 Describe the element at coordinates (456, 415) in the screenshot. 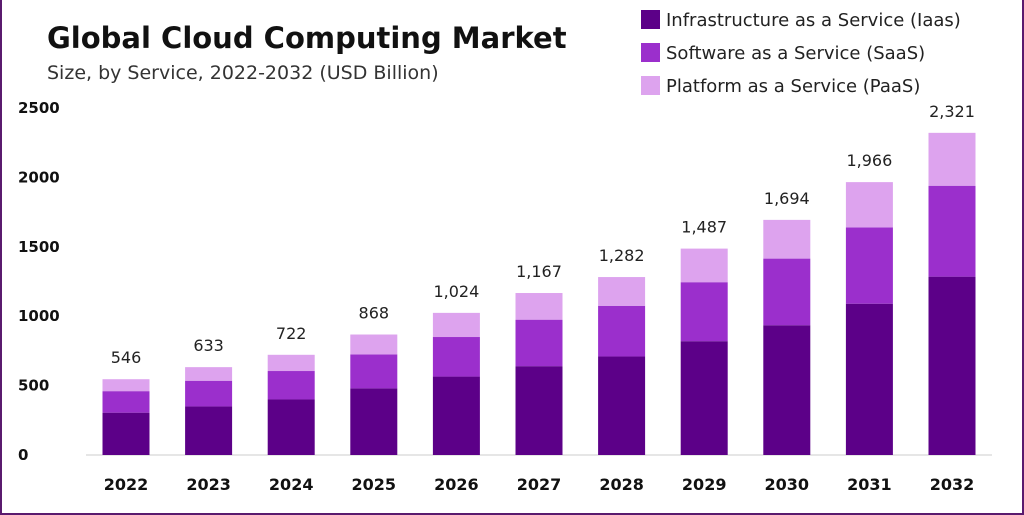

I see `bar-iaas-2026` at that location.